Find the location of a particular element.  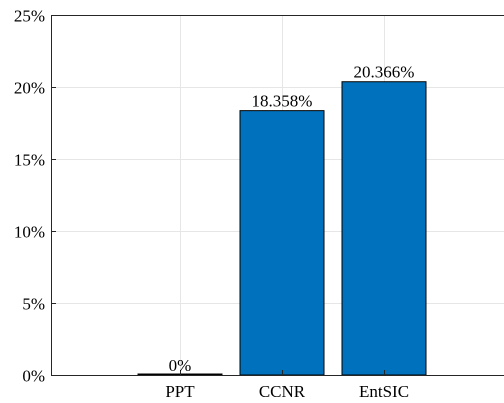

y-tick-label: 10% is located at coordinates (29, 232).